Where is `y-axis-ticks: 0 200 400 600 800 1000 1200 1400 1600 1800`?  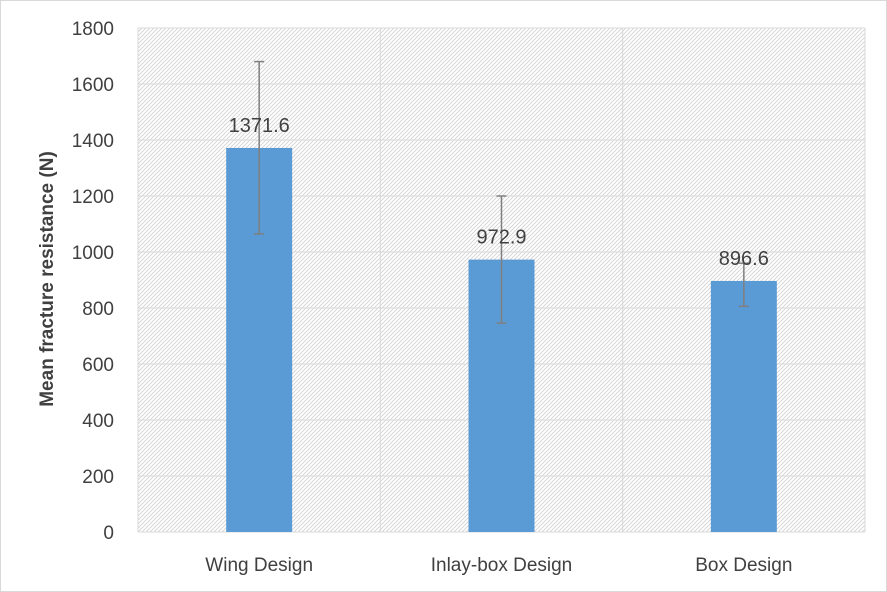
y-axis-ticks: 0 200 400 600 800 1000 1200 1400 1600 1800 is located at coordinates (93, 281).